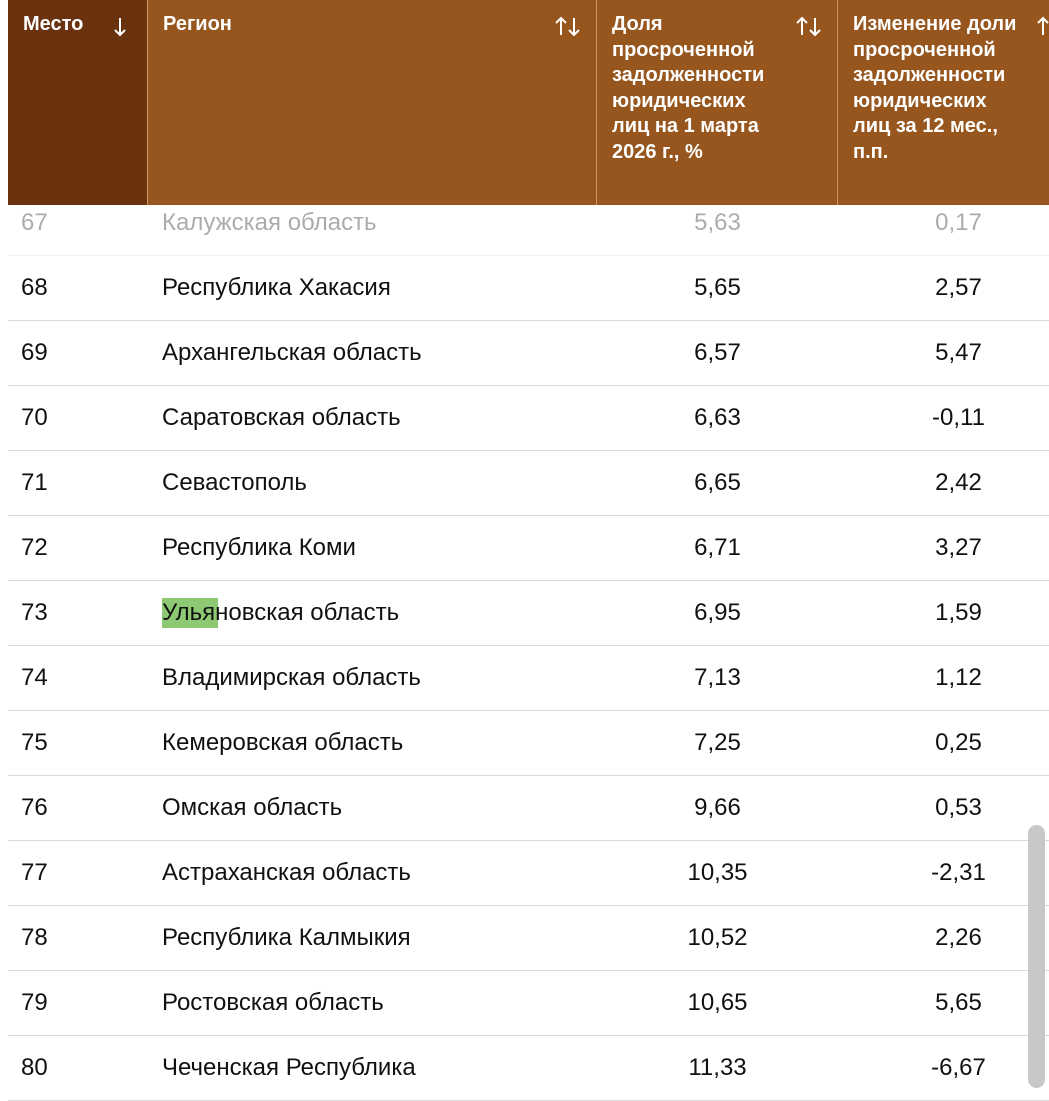 This screenshot has height=1101, width=1049. Describe the element at coordinates (34, 937) in the screenshot. I see `rank: 78` at that location.